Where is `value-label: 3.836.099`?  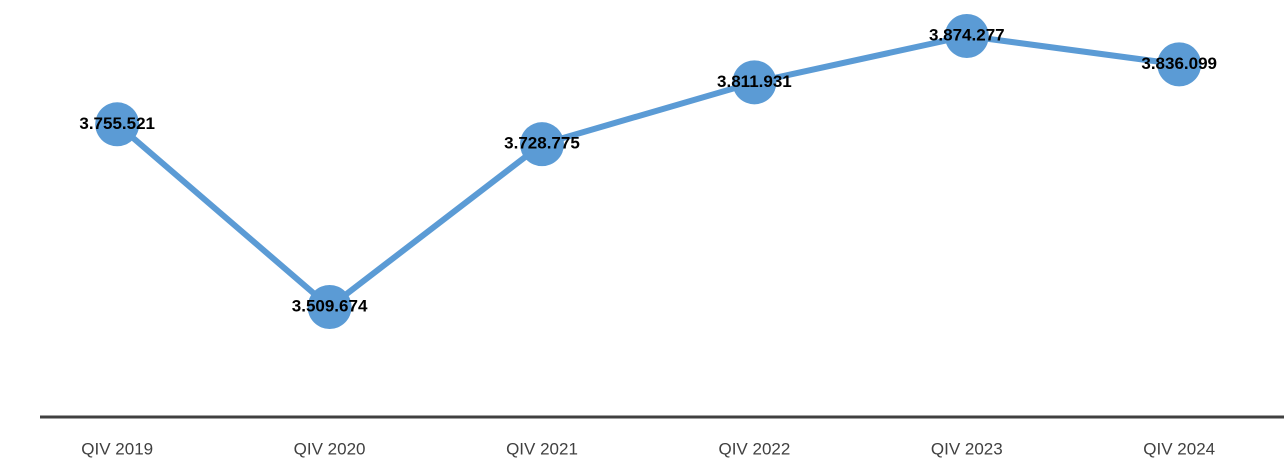 value-label: 3.836.099 is located at coordinates (1179, 63).